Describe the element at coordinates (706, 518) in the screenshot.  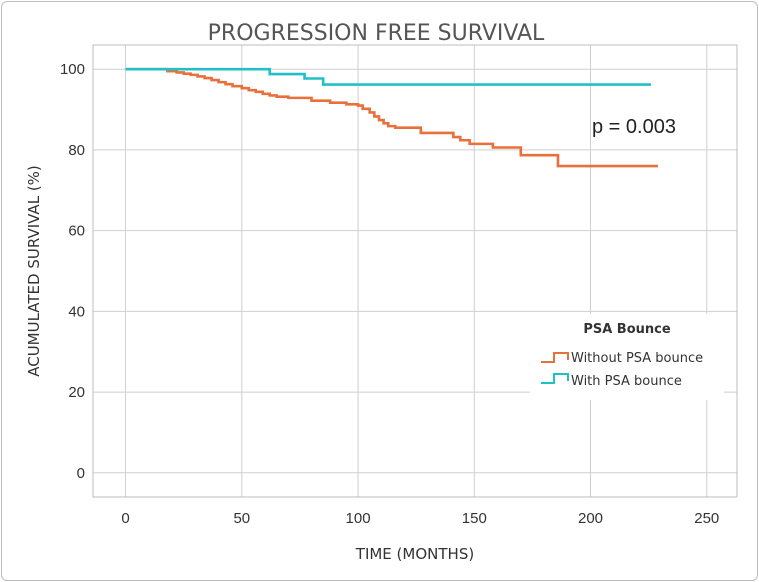
I see `x-tick-label: 250` at that location.